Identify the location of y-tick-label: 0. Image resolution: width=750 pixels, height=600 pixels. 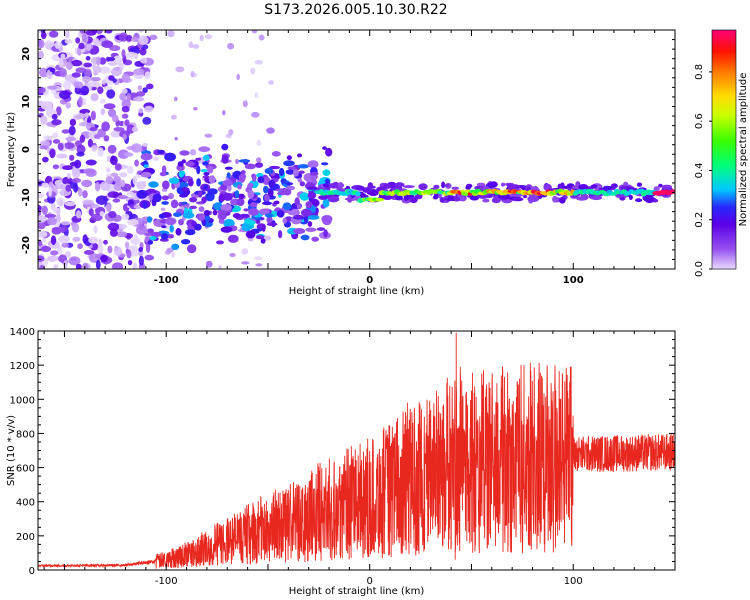
(32, 571).